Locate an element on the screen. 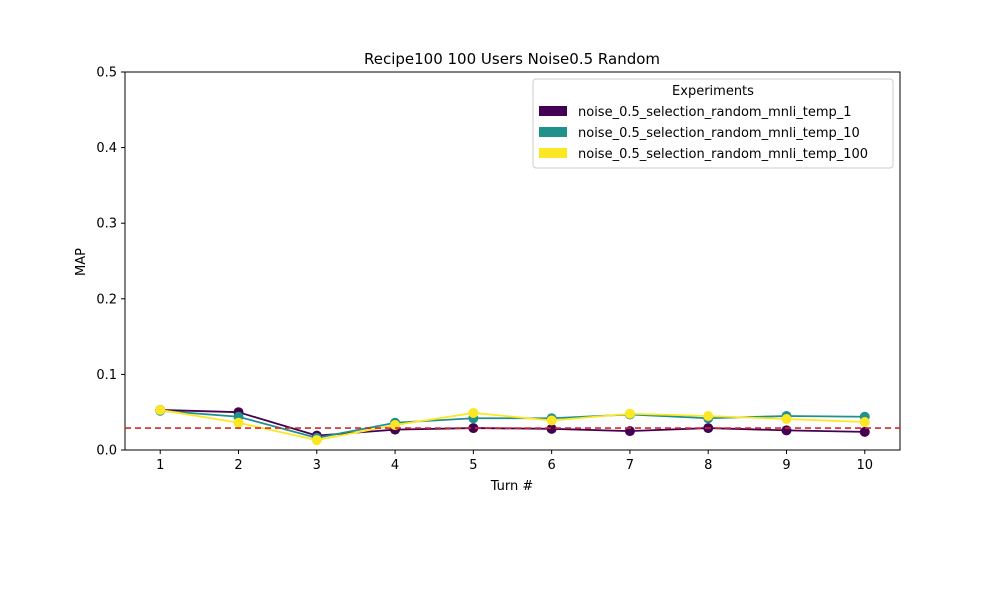 The width and height of the screenshot is (1000, 604). y-tick-label: 0.1 is located at coordinates (106, 375).